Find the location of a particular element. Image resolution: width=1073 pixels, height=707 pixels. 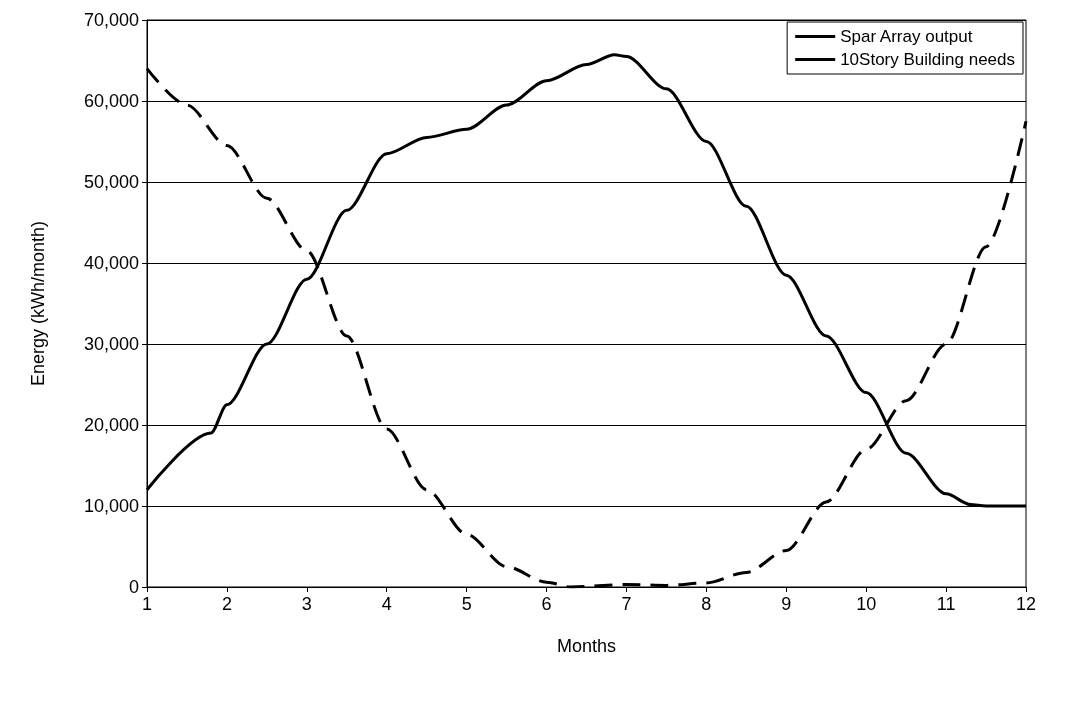

legend-label: 10Story Building needs is located at coordinates (927, 59).